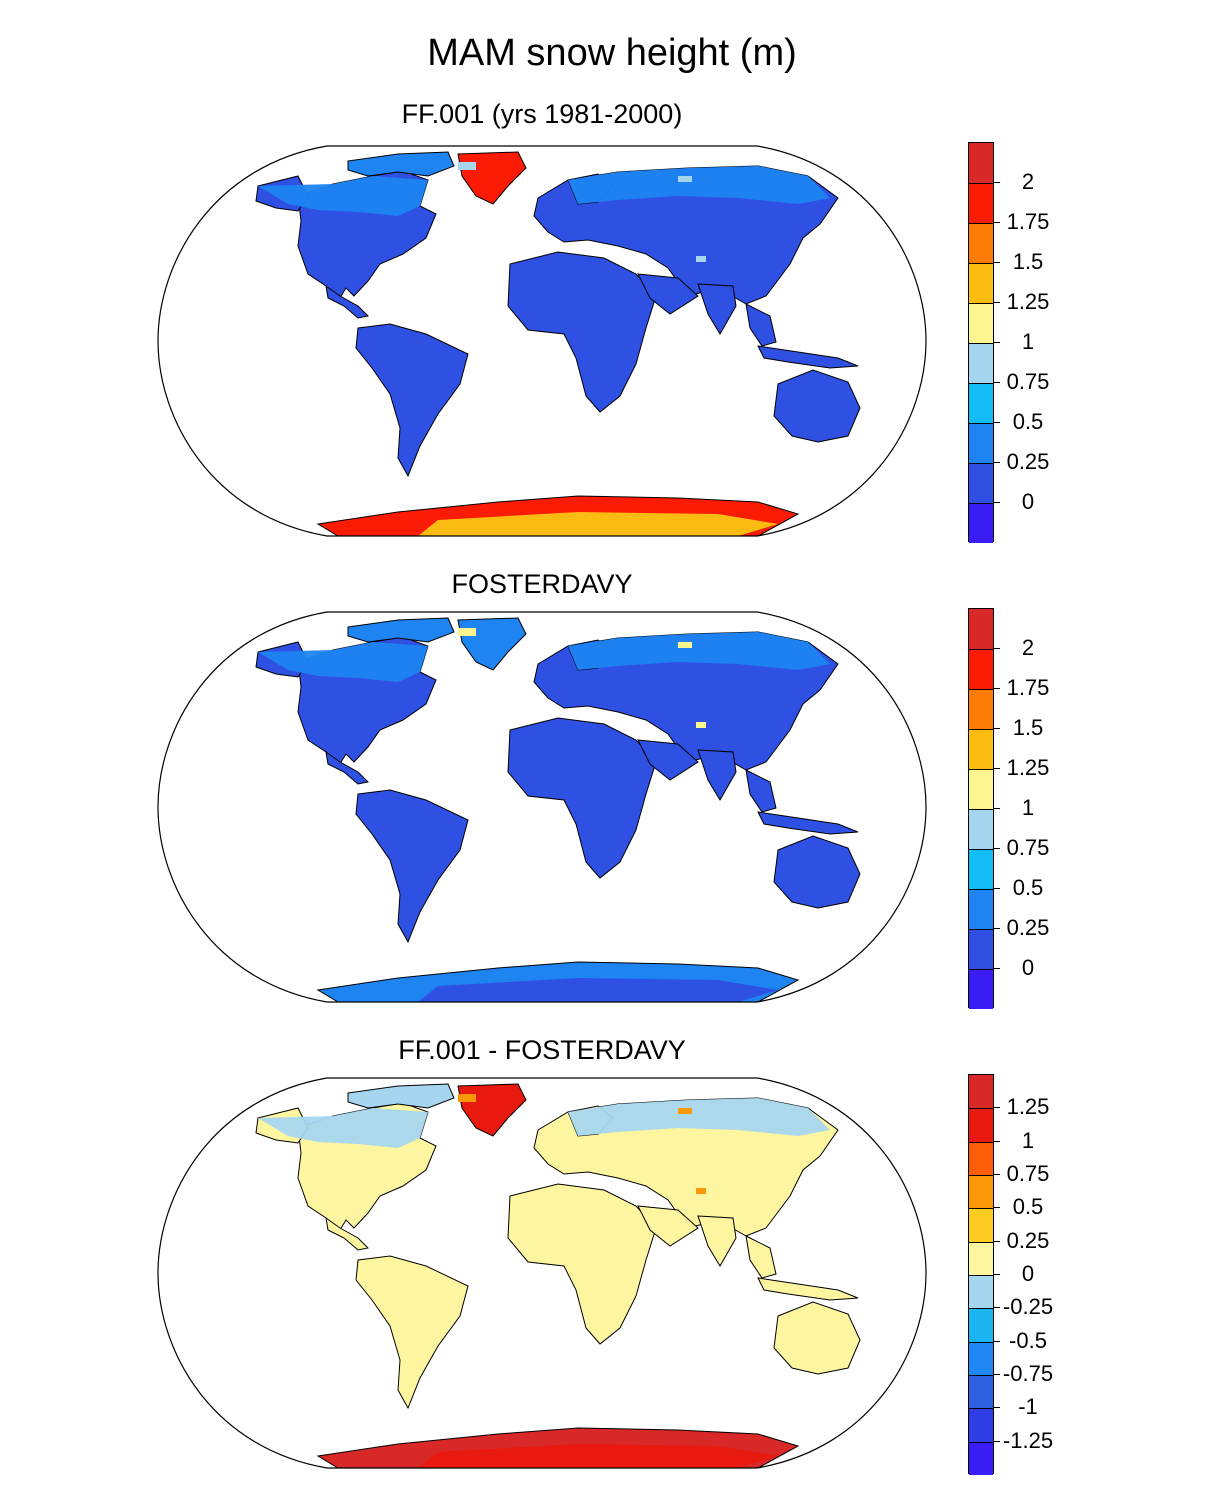 Image resolution: width=1224 pixels, height=1488 pixels. Describe the element at coordinates (1028, 1440) in the screenshot. I see `colorbar-label: -1.25` at that location.